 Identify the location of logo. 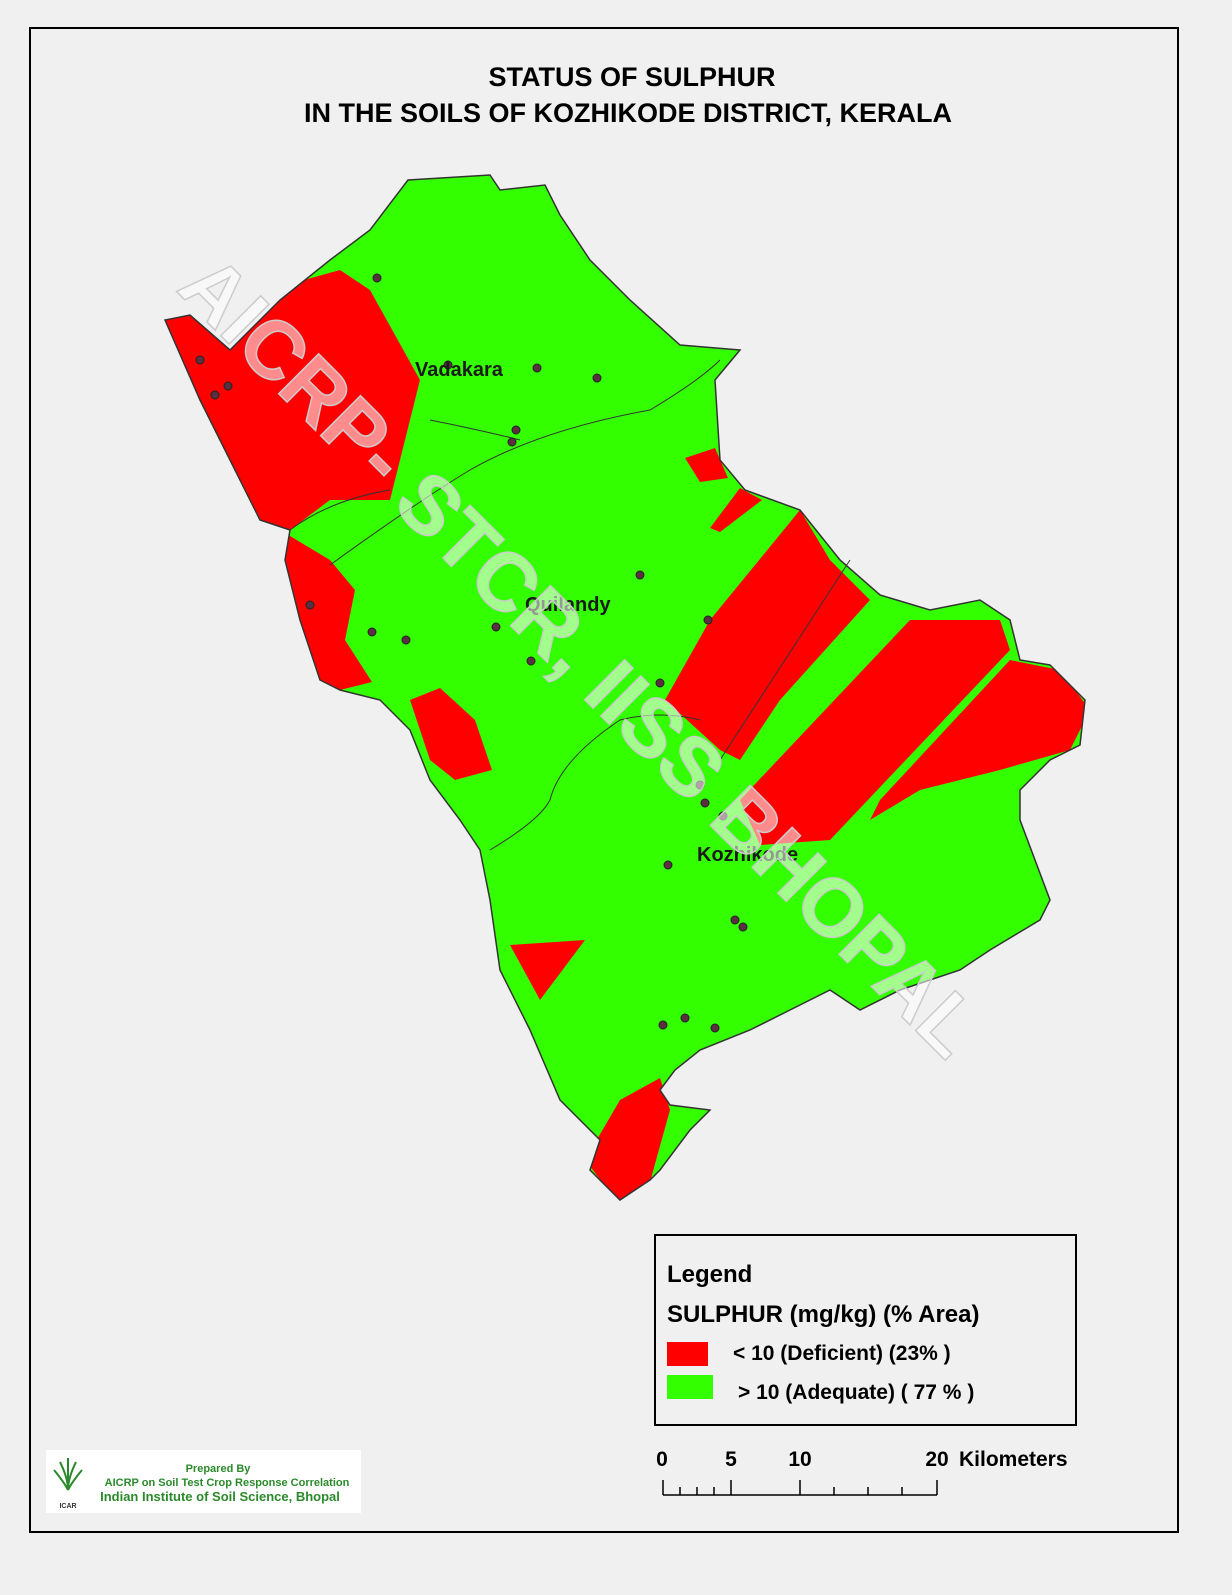
(68, 1474).